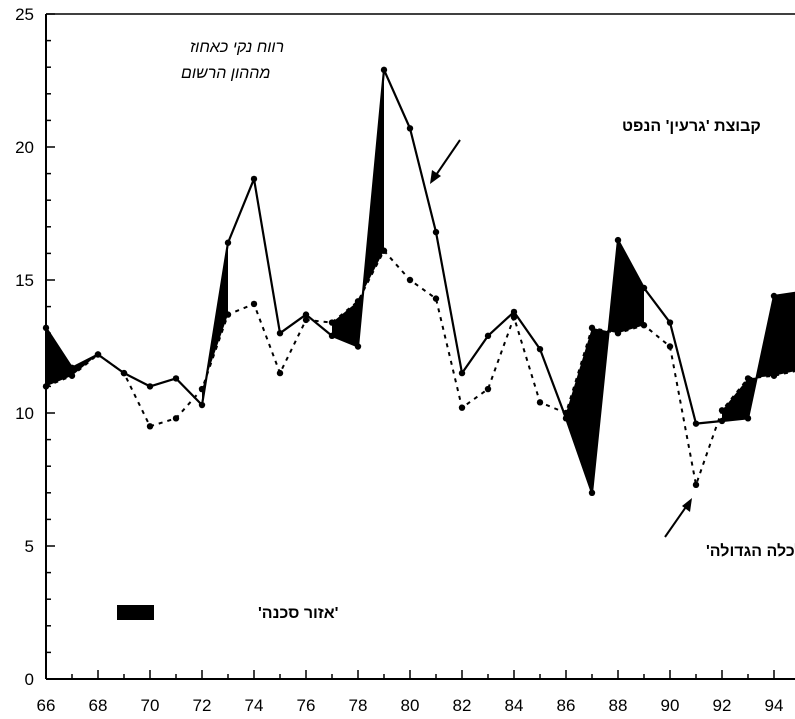 The width and height of the screenshot is (795, 719). What do you see at coordinates (514, 705) in the screenshot?
I see `x-tick-label: 84` at bounding box center [514, 705].